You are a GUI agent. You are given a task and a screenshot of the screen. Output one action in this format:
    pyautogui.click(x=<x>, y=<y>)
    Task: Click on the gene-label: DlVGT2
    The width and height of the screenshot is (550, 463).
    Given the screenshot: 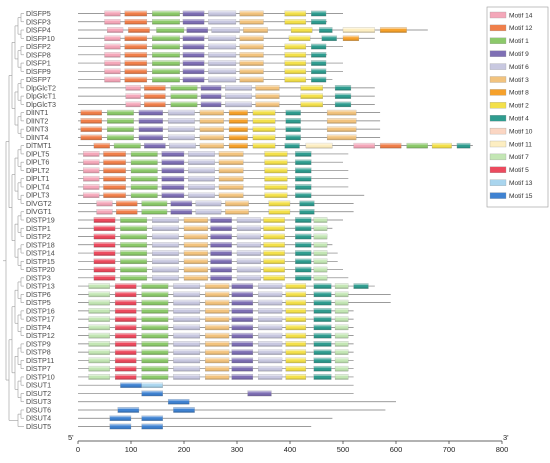 What is the action you would take?
    pyautogui.click(x=39, y=203)
    